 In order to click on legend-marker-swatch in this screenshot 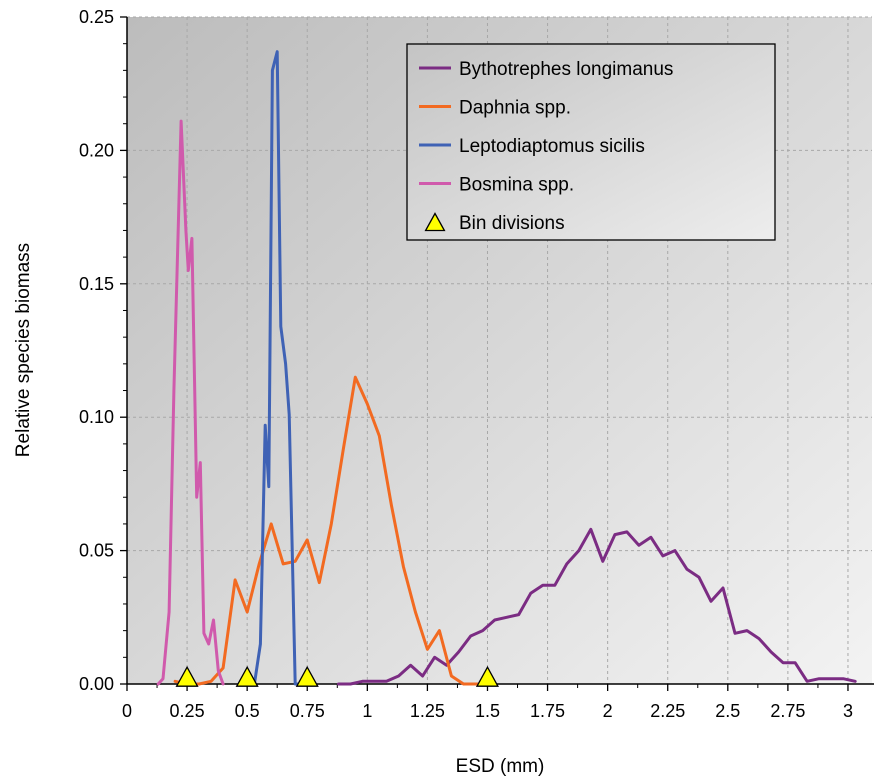, I will do `click(435, 222)`.